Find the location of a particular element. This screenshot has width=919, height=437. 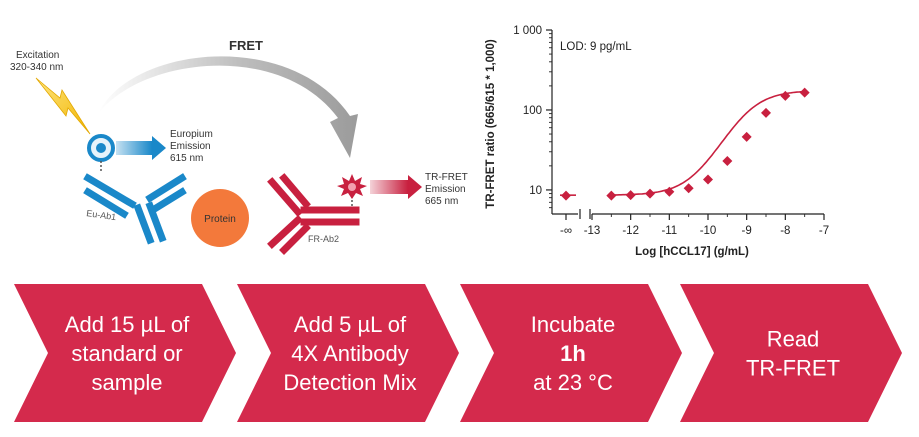

x-tick-label: -8 is located at coordinates (785, 231).